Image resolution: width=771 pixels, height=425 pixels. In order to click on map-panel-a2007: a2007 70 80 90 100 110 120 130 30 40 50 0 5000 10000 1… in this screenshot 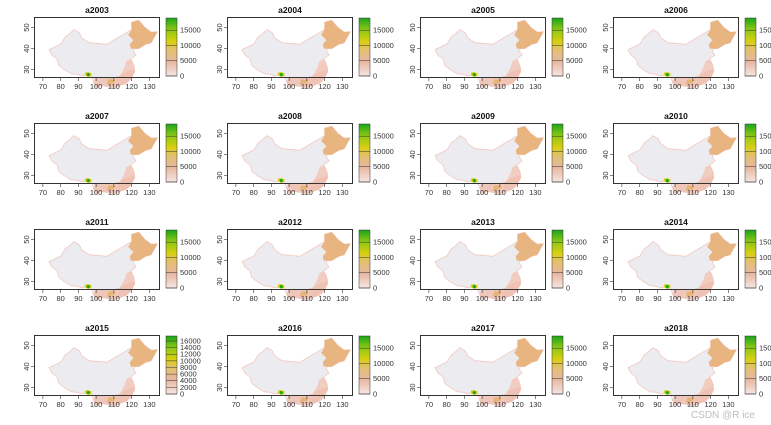, I will do `click(108, 161)`.